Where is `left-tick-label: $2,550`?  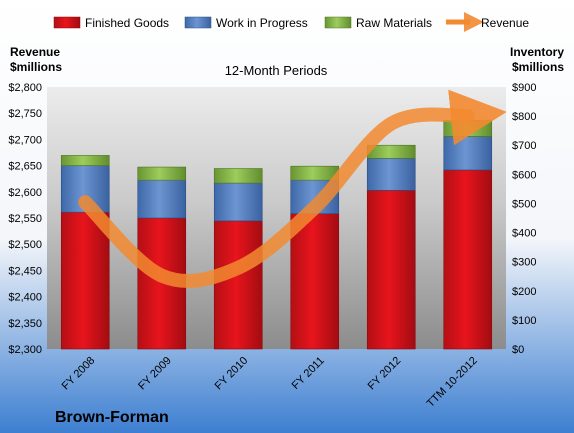 left-tick-label: $2,550 is located at coordinates (25, 219).